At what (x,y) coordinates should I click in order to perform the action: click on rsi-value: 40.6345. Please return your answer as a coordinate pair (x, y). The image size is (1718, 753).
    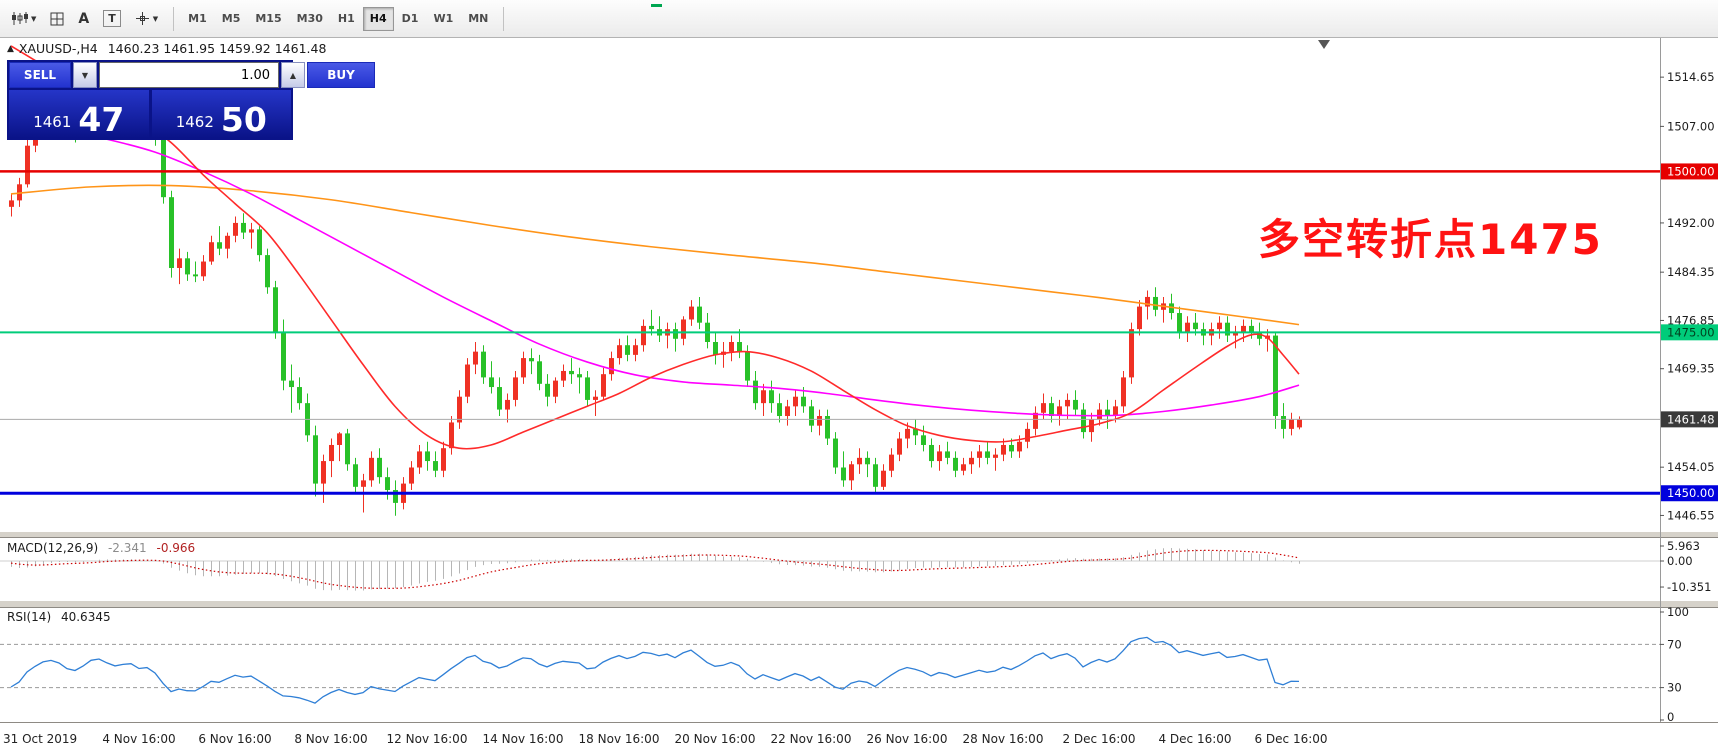
    Looking at the image, I should click on (85, 617).